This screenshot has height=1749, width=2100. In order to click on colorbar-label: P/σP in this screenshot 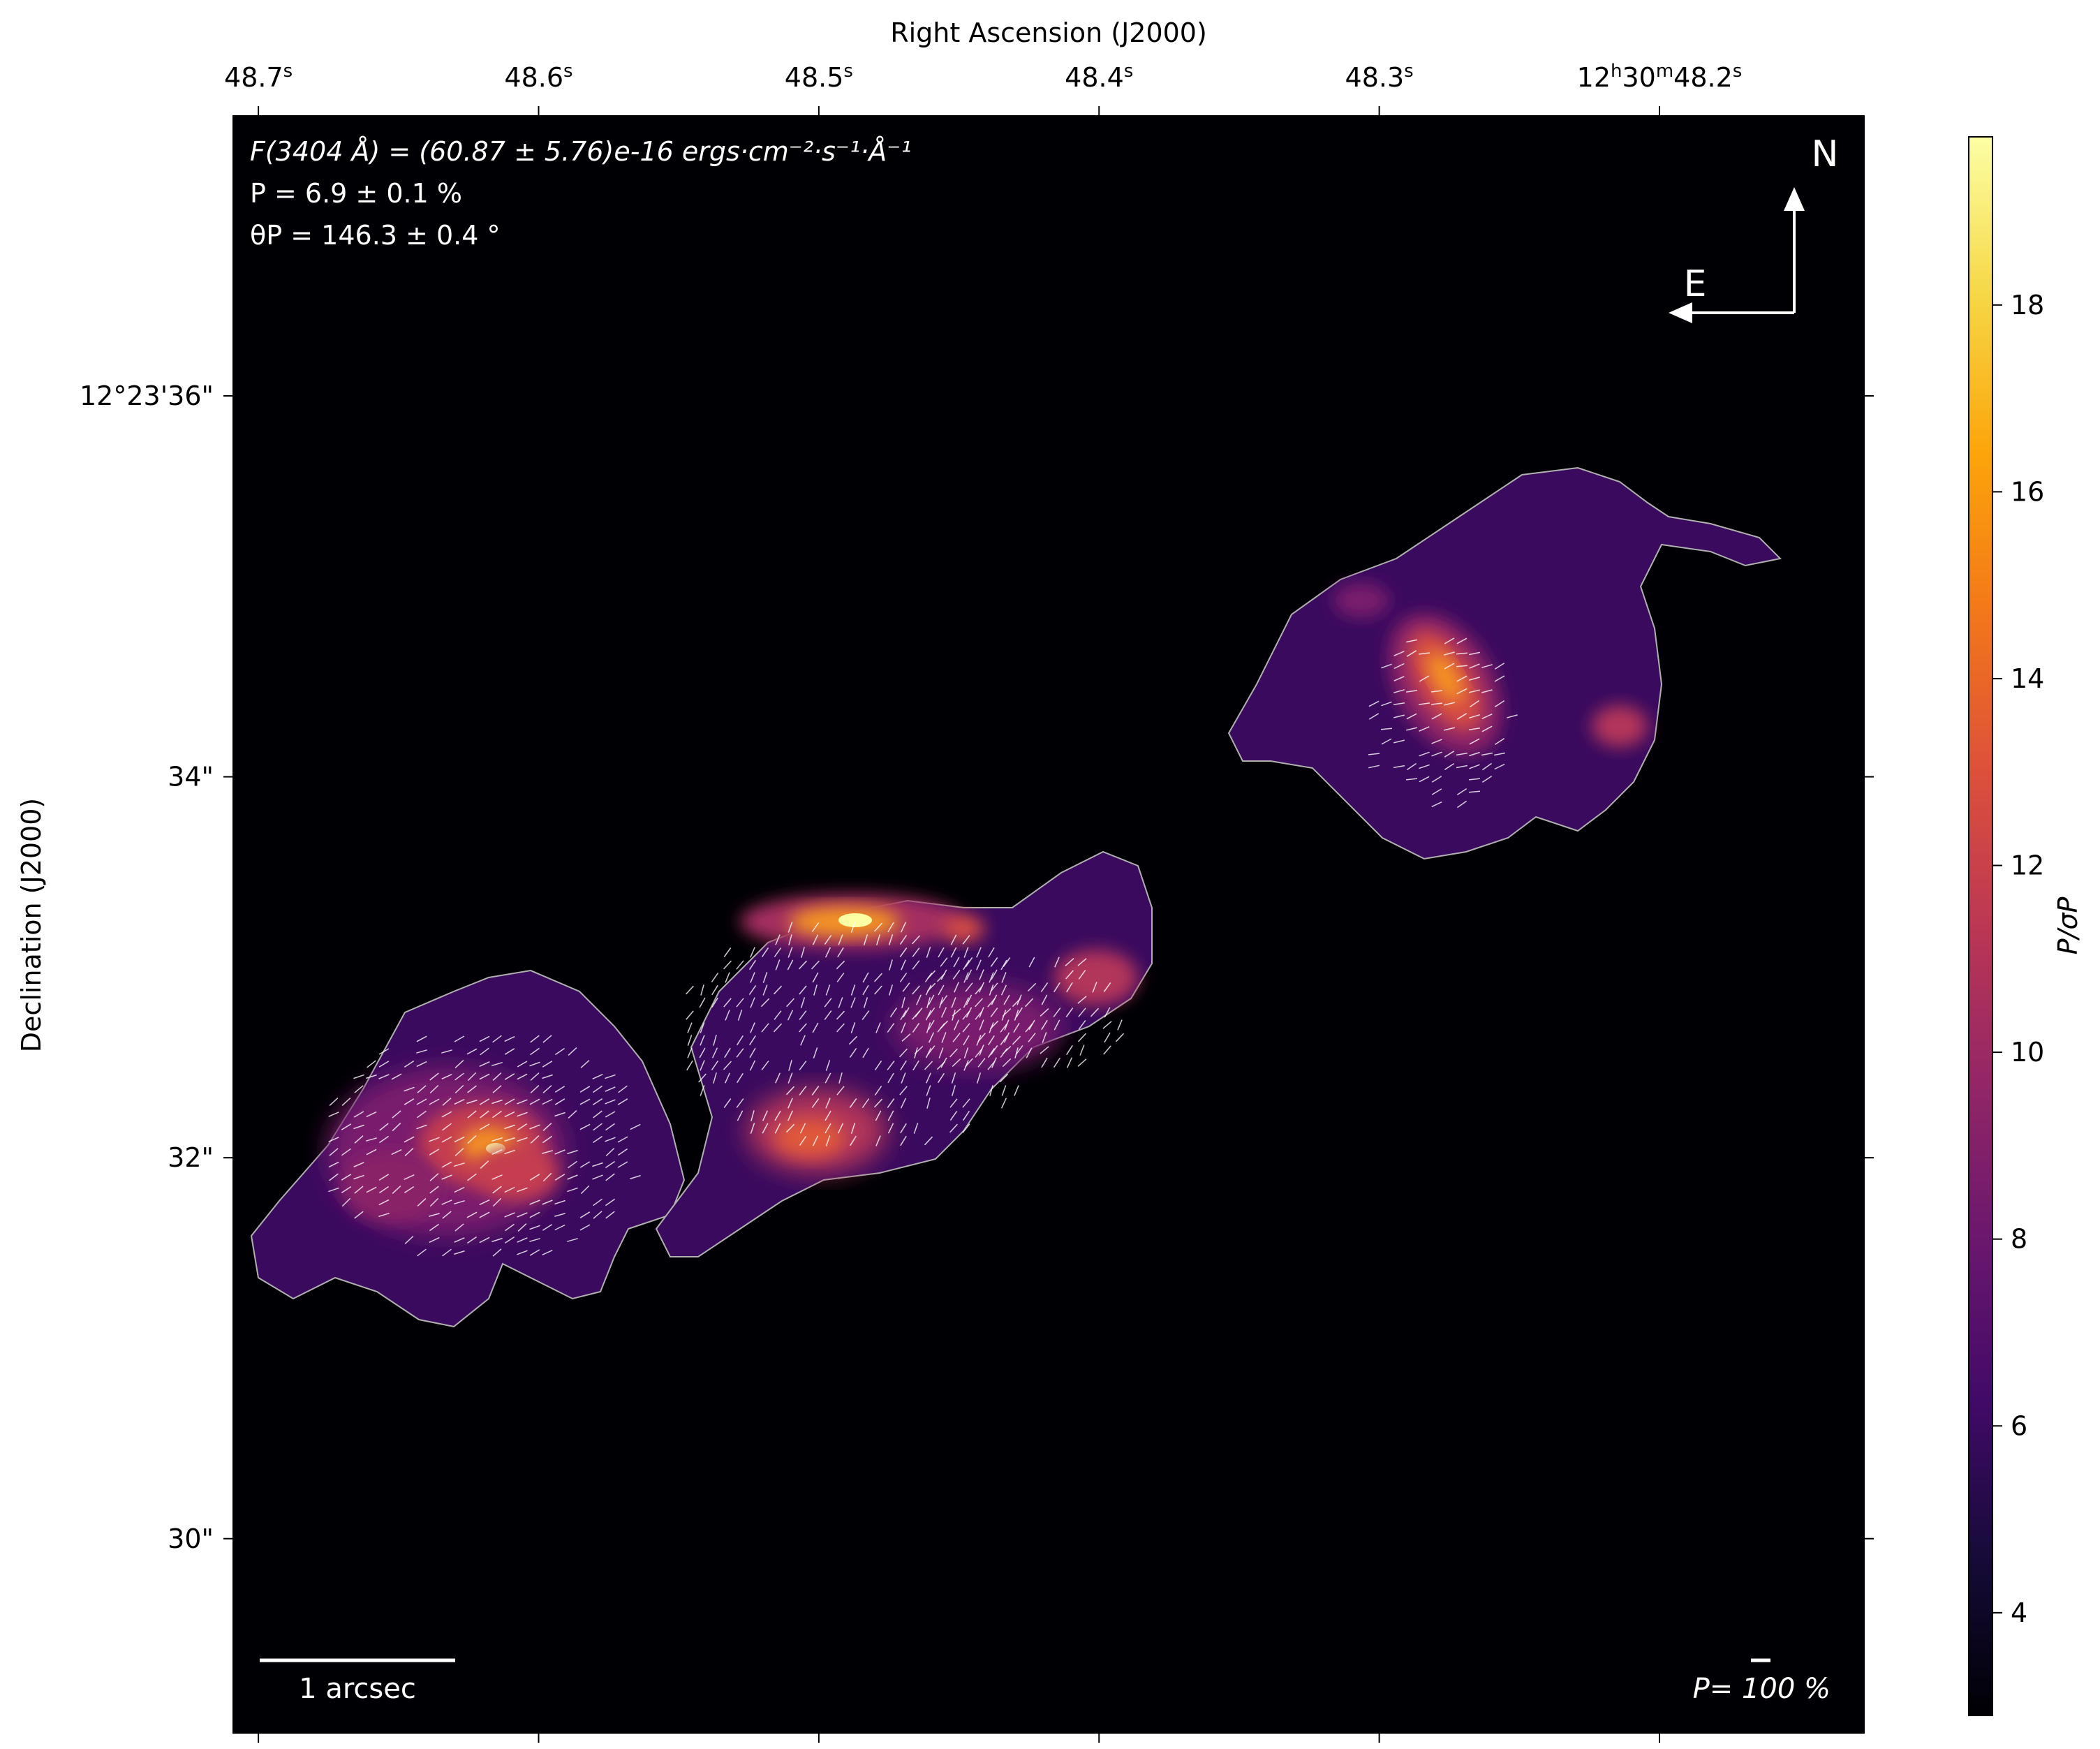, I will do `click(2068, 926)`.